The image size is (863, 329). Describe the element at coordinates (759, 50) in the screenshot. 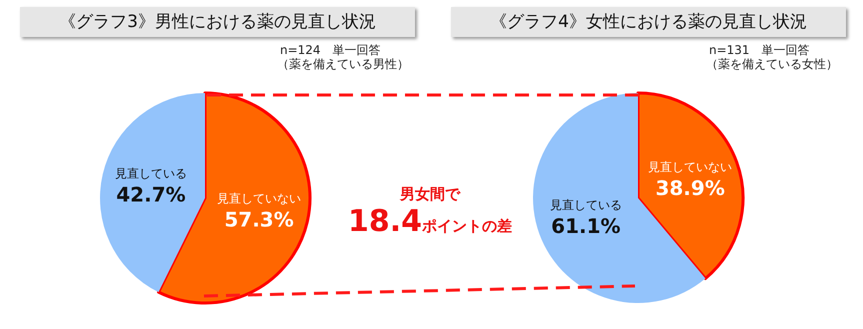

I see `chart-subtitle: n=131 単一回答` at that location.